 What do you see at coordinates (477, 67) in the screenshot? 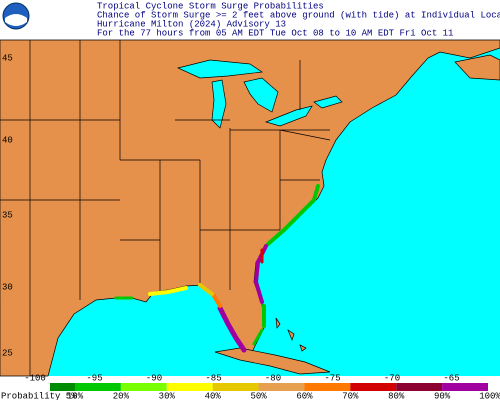
I see `canada-maritimes` at bounding box center [477, 67].